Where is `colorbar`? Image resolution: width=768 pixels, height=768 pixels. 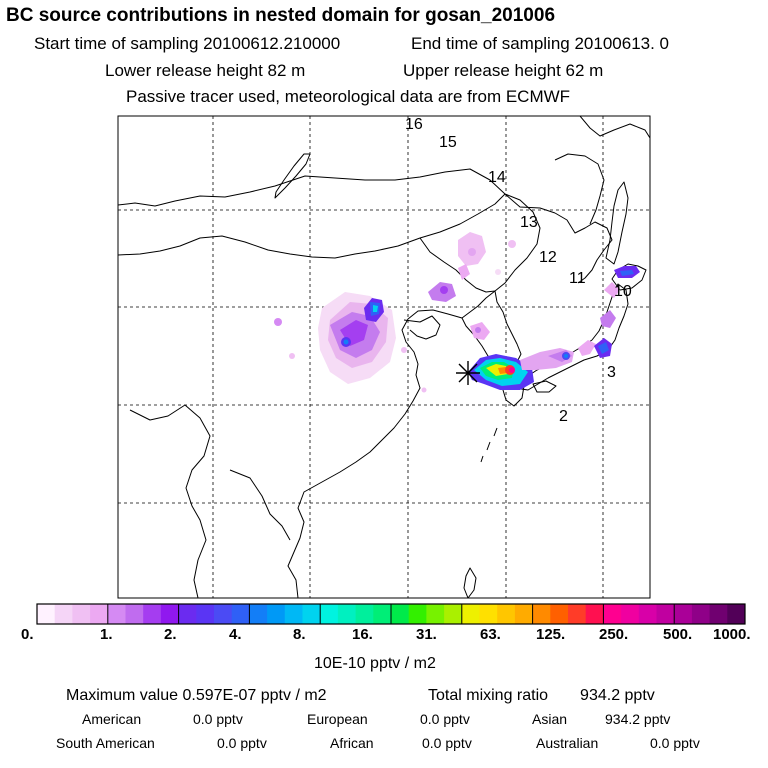
colorbar is located at coordinates (391, 614).